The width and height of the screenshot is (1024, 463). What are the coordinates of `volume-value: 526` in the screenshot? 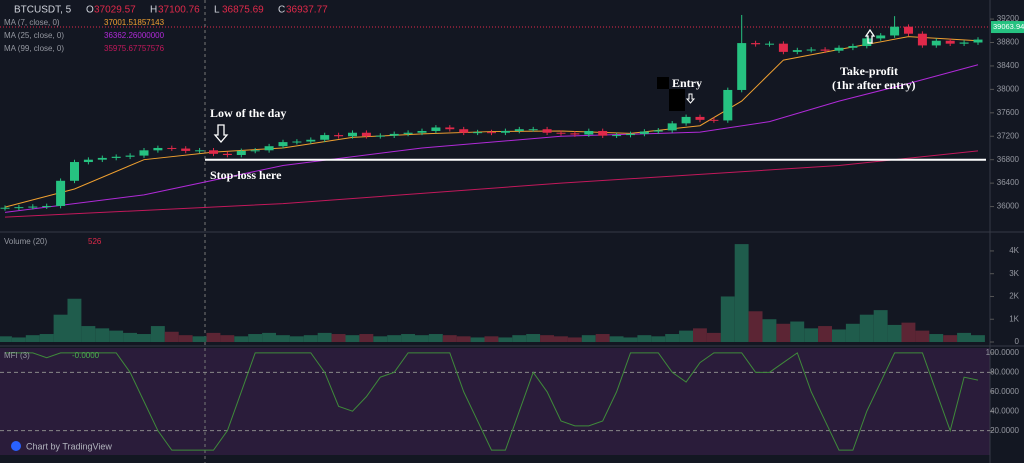 It's located at (95, 241).